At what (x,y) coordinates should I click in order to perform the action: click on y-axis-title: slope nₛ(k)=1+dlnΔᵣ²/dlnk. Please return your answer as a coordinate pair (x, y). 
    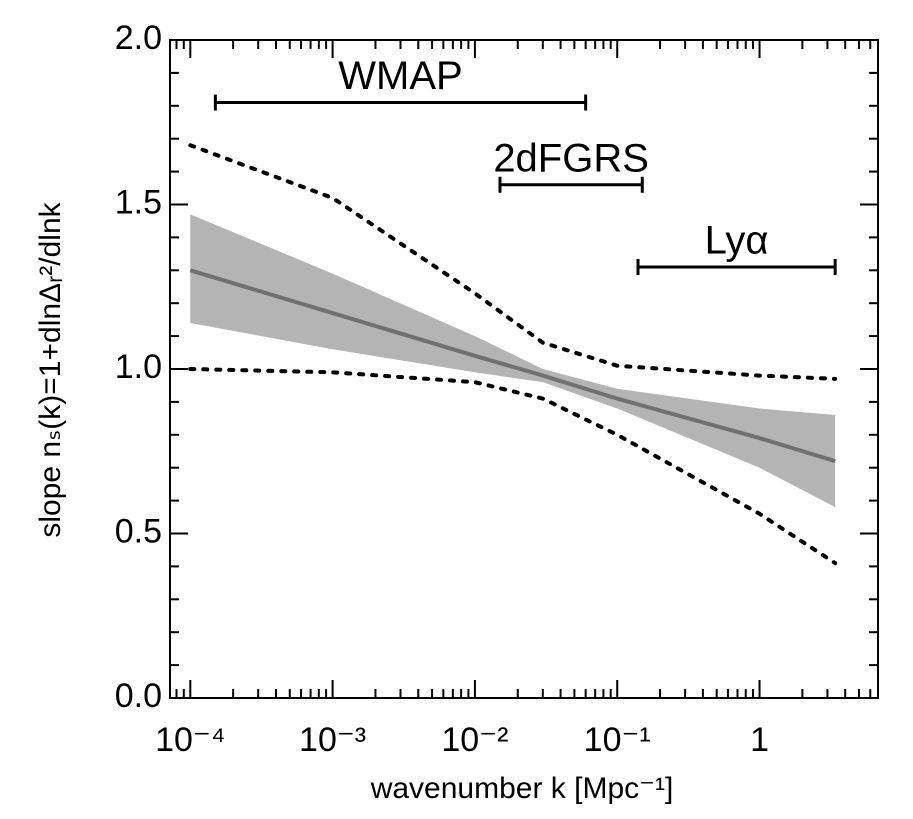
    Looking at the image, I should click on (50, 369).